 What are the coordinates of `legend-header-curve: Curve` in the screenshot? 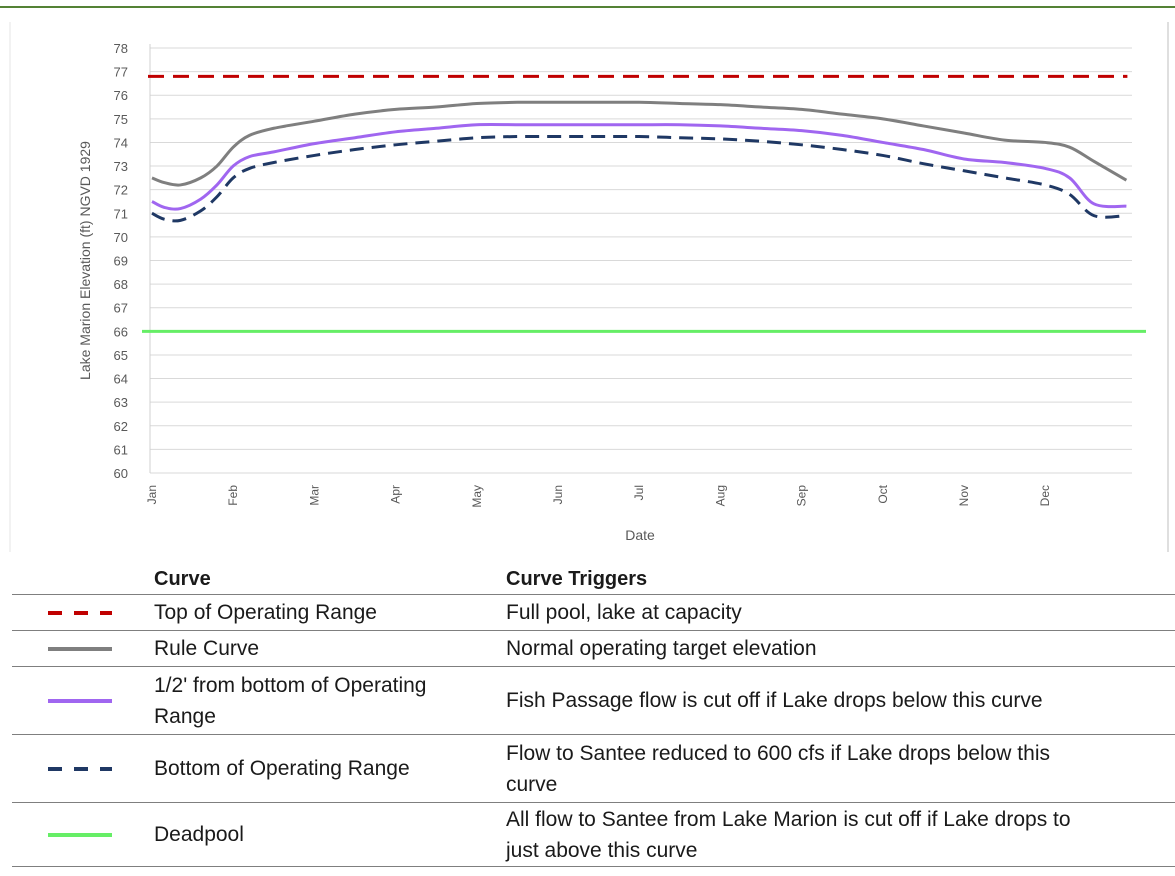 It's located at (182, 578).